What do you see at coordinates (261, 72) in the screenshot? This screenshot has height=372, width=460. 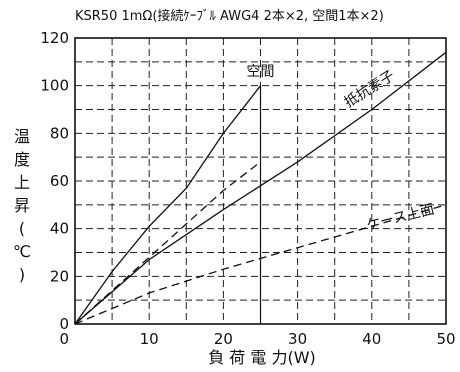 I see `annotation-label: 空間` at bounding box center [261, 72].